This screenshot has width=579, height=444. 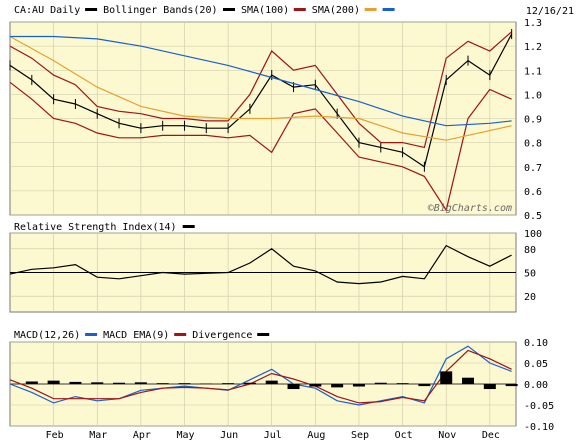 I want to click on x-tick-label: May, so click(x=185, y=435).